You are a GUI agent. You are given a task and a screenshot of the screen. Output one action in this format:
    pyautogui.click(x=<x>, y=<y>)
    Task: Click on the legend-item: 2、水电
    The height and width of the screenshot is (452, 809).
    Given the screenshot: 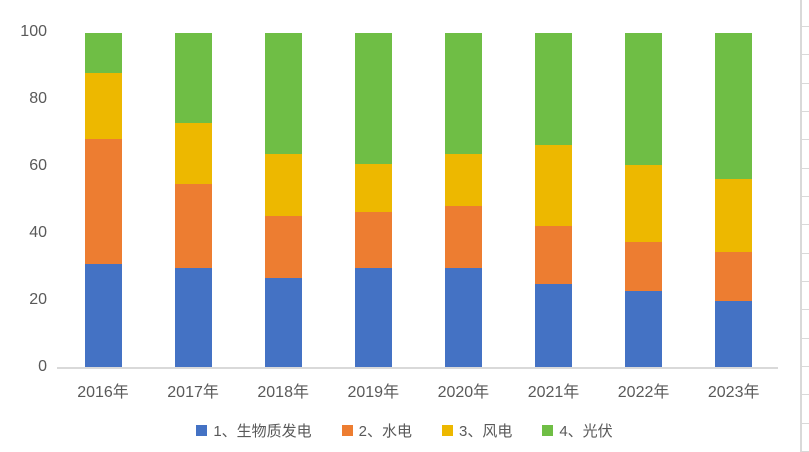 What is the action you would take?
    pyautogui.click(x=376, y=430)
    